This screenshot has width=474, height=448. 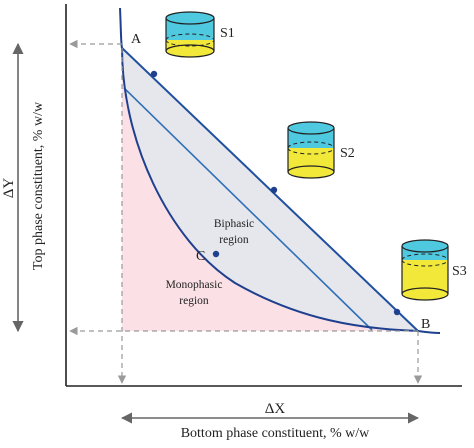 What do you see at coordinates (234, 224) in the screenshot?
I see `biphasic-label: Biphasic` at bounding box center [234, 224].